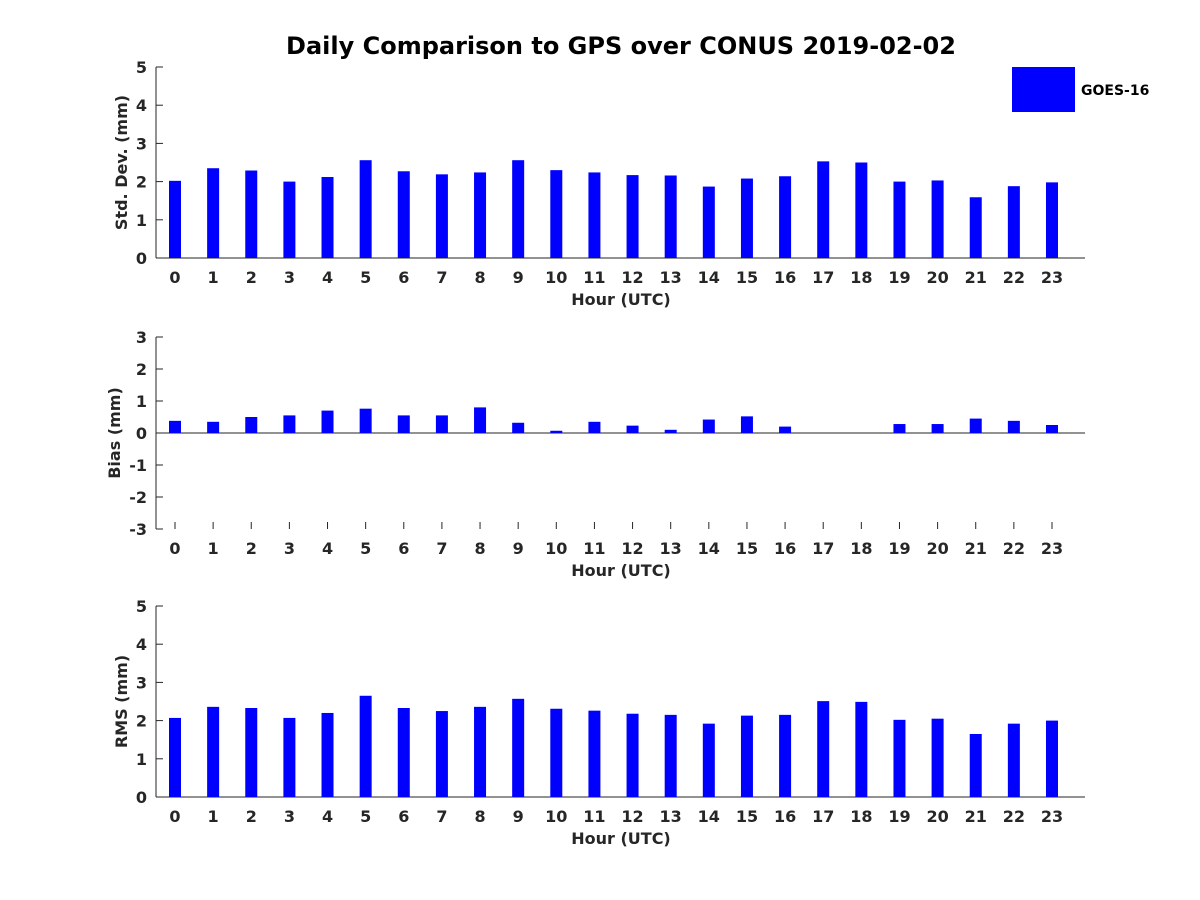  Describe the element at coordinates (621, 570) in the screenshot. I see `x-axis-label: Hour (UTC)` at that location.